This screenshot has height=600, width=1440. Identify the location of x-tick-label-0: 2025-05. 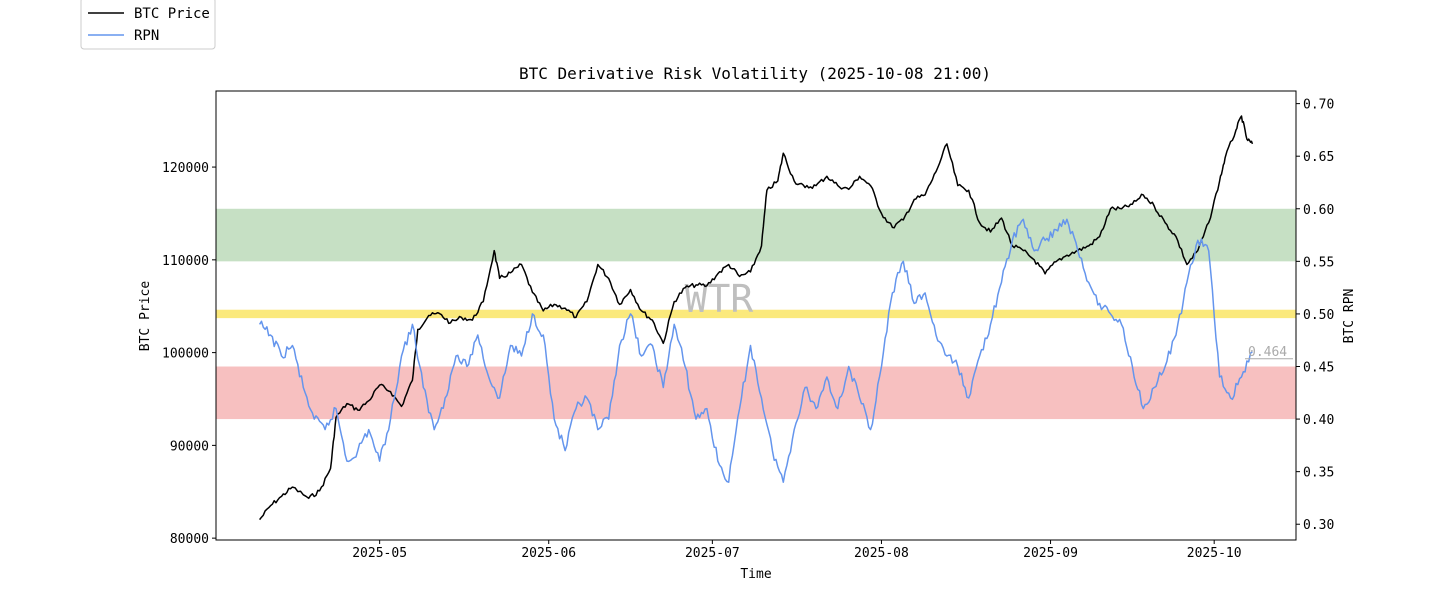
(379, 553).